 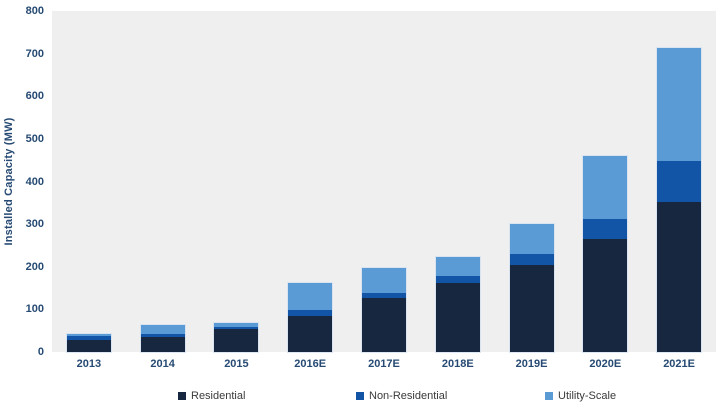 What do you see at coordinates (162, 344) in the screenshot?
I see `bar-segment-residential-2014` at bounding box center [162, 344].